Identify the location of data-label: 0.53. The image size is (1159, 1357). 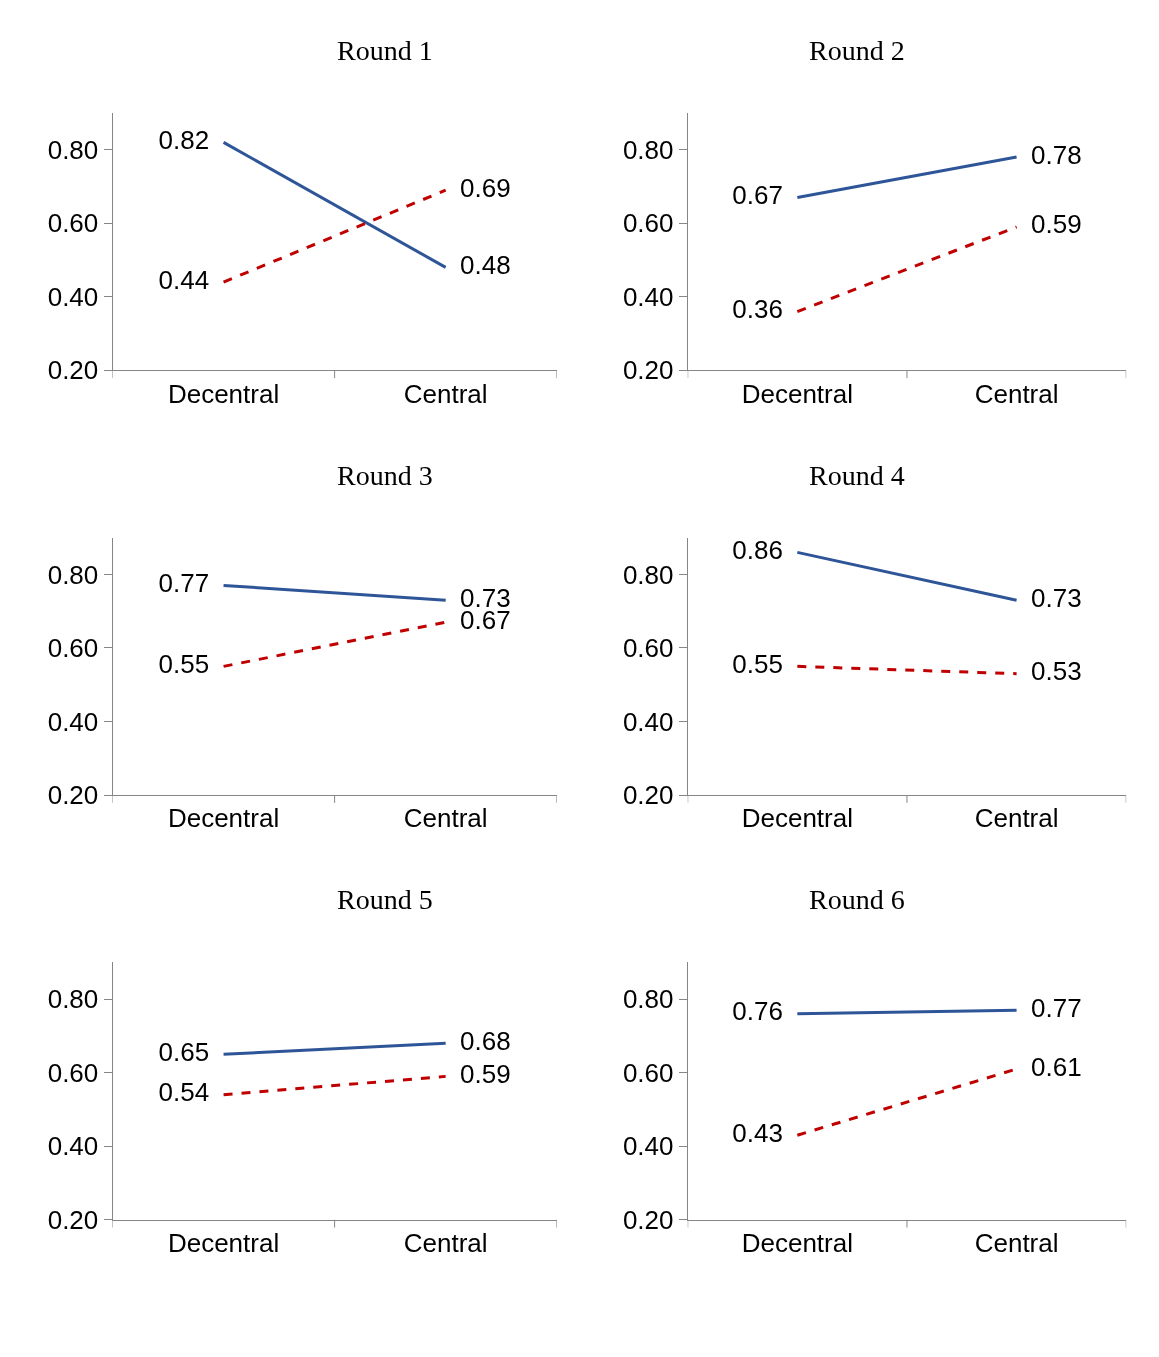
(1056, 671).